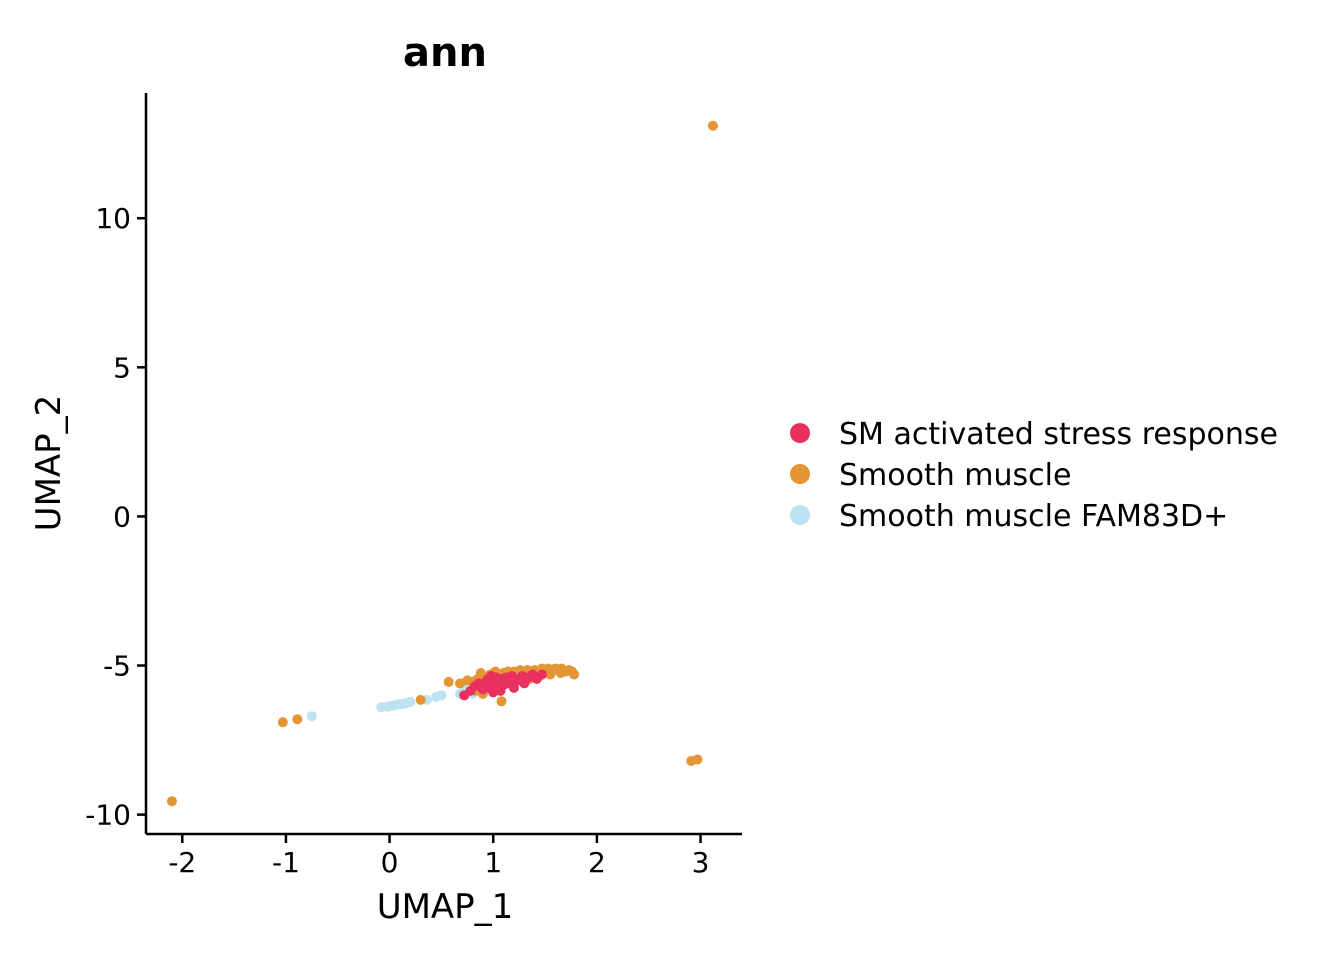 Image resolution: width=1344 pixels, height=965 pixels. Describe the element at coordinates (182, 862) in the screenshot. I see `x-tick-label: -2` at that location.